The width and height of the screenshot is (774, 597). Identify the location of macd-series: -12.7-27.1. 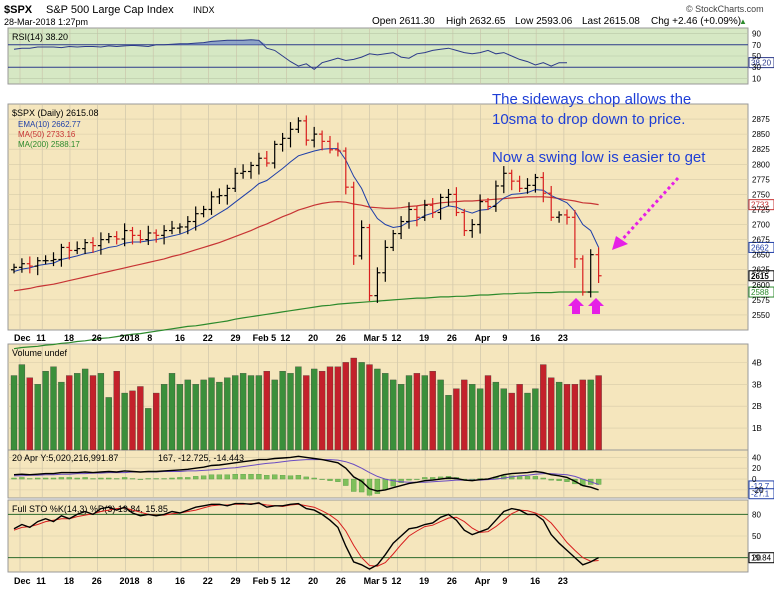
(392, 477).